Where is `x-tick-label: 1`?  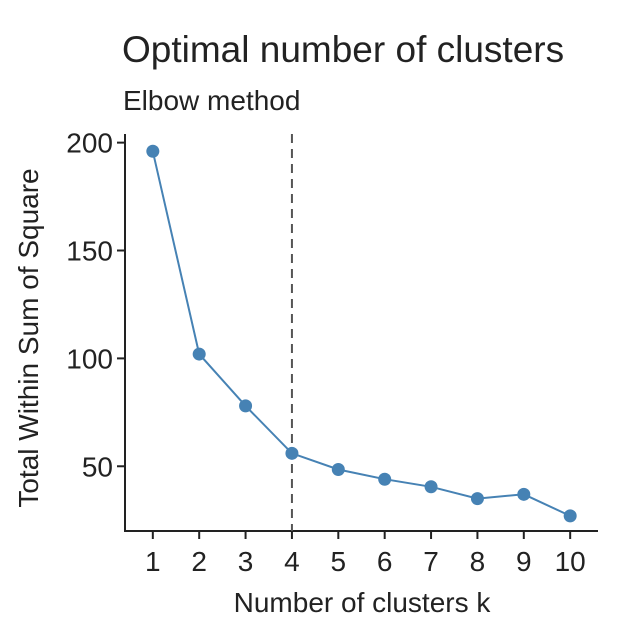
x-tick-label: 1 is located at coordinates (153, 561).